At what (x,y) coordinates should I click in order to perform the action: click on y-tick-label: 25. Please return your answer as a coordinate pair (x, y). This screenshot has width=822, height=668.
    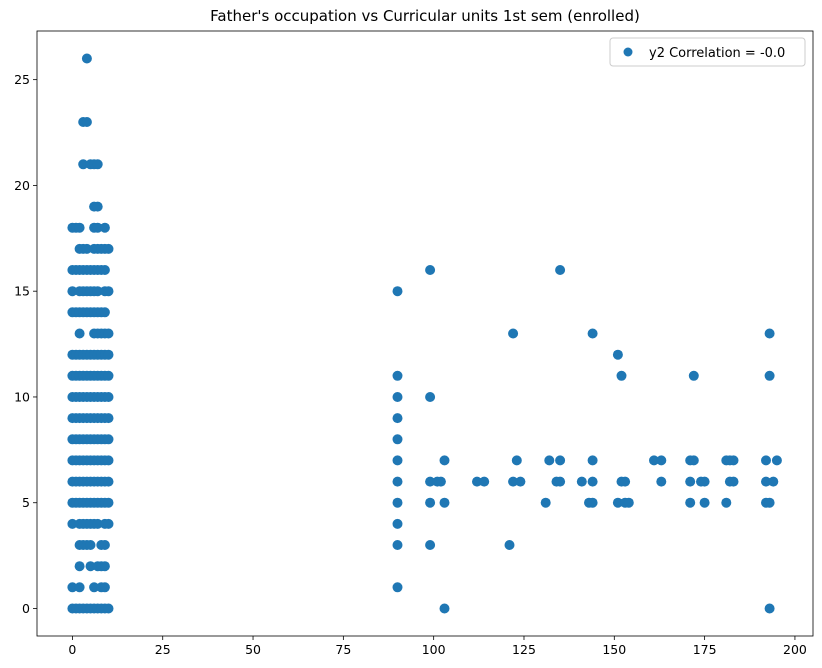
    Looking at the image, I should click on (22, 79).